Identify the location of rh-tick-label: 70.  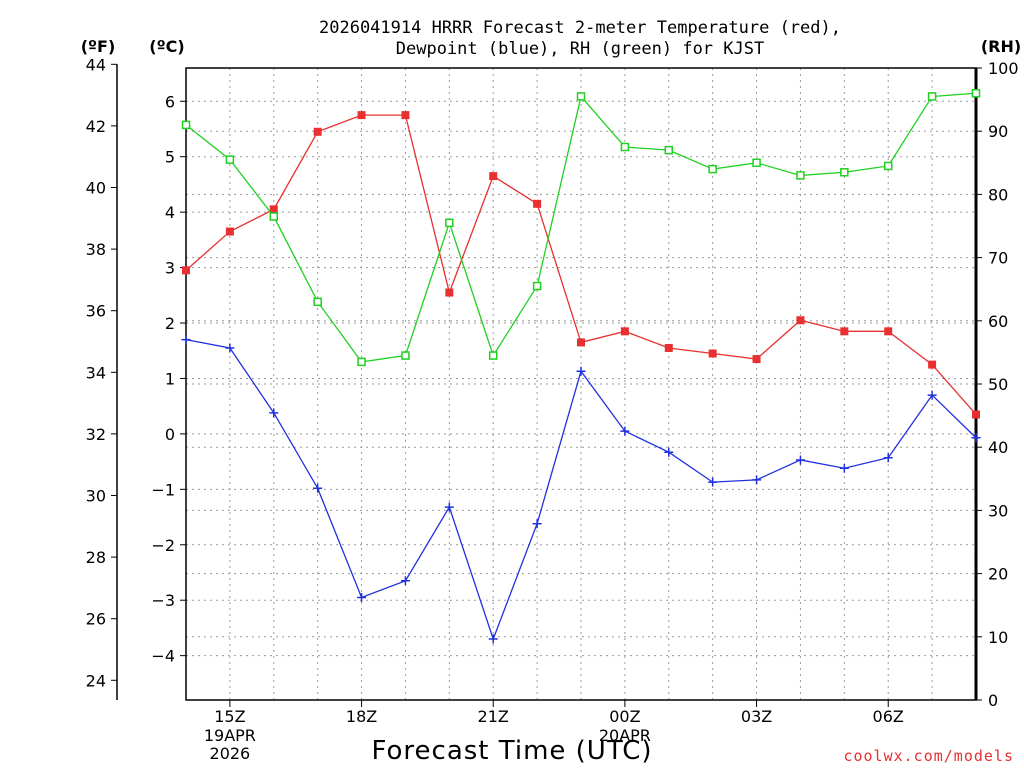
(998, 258).